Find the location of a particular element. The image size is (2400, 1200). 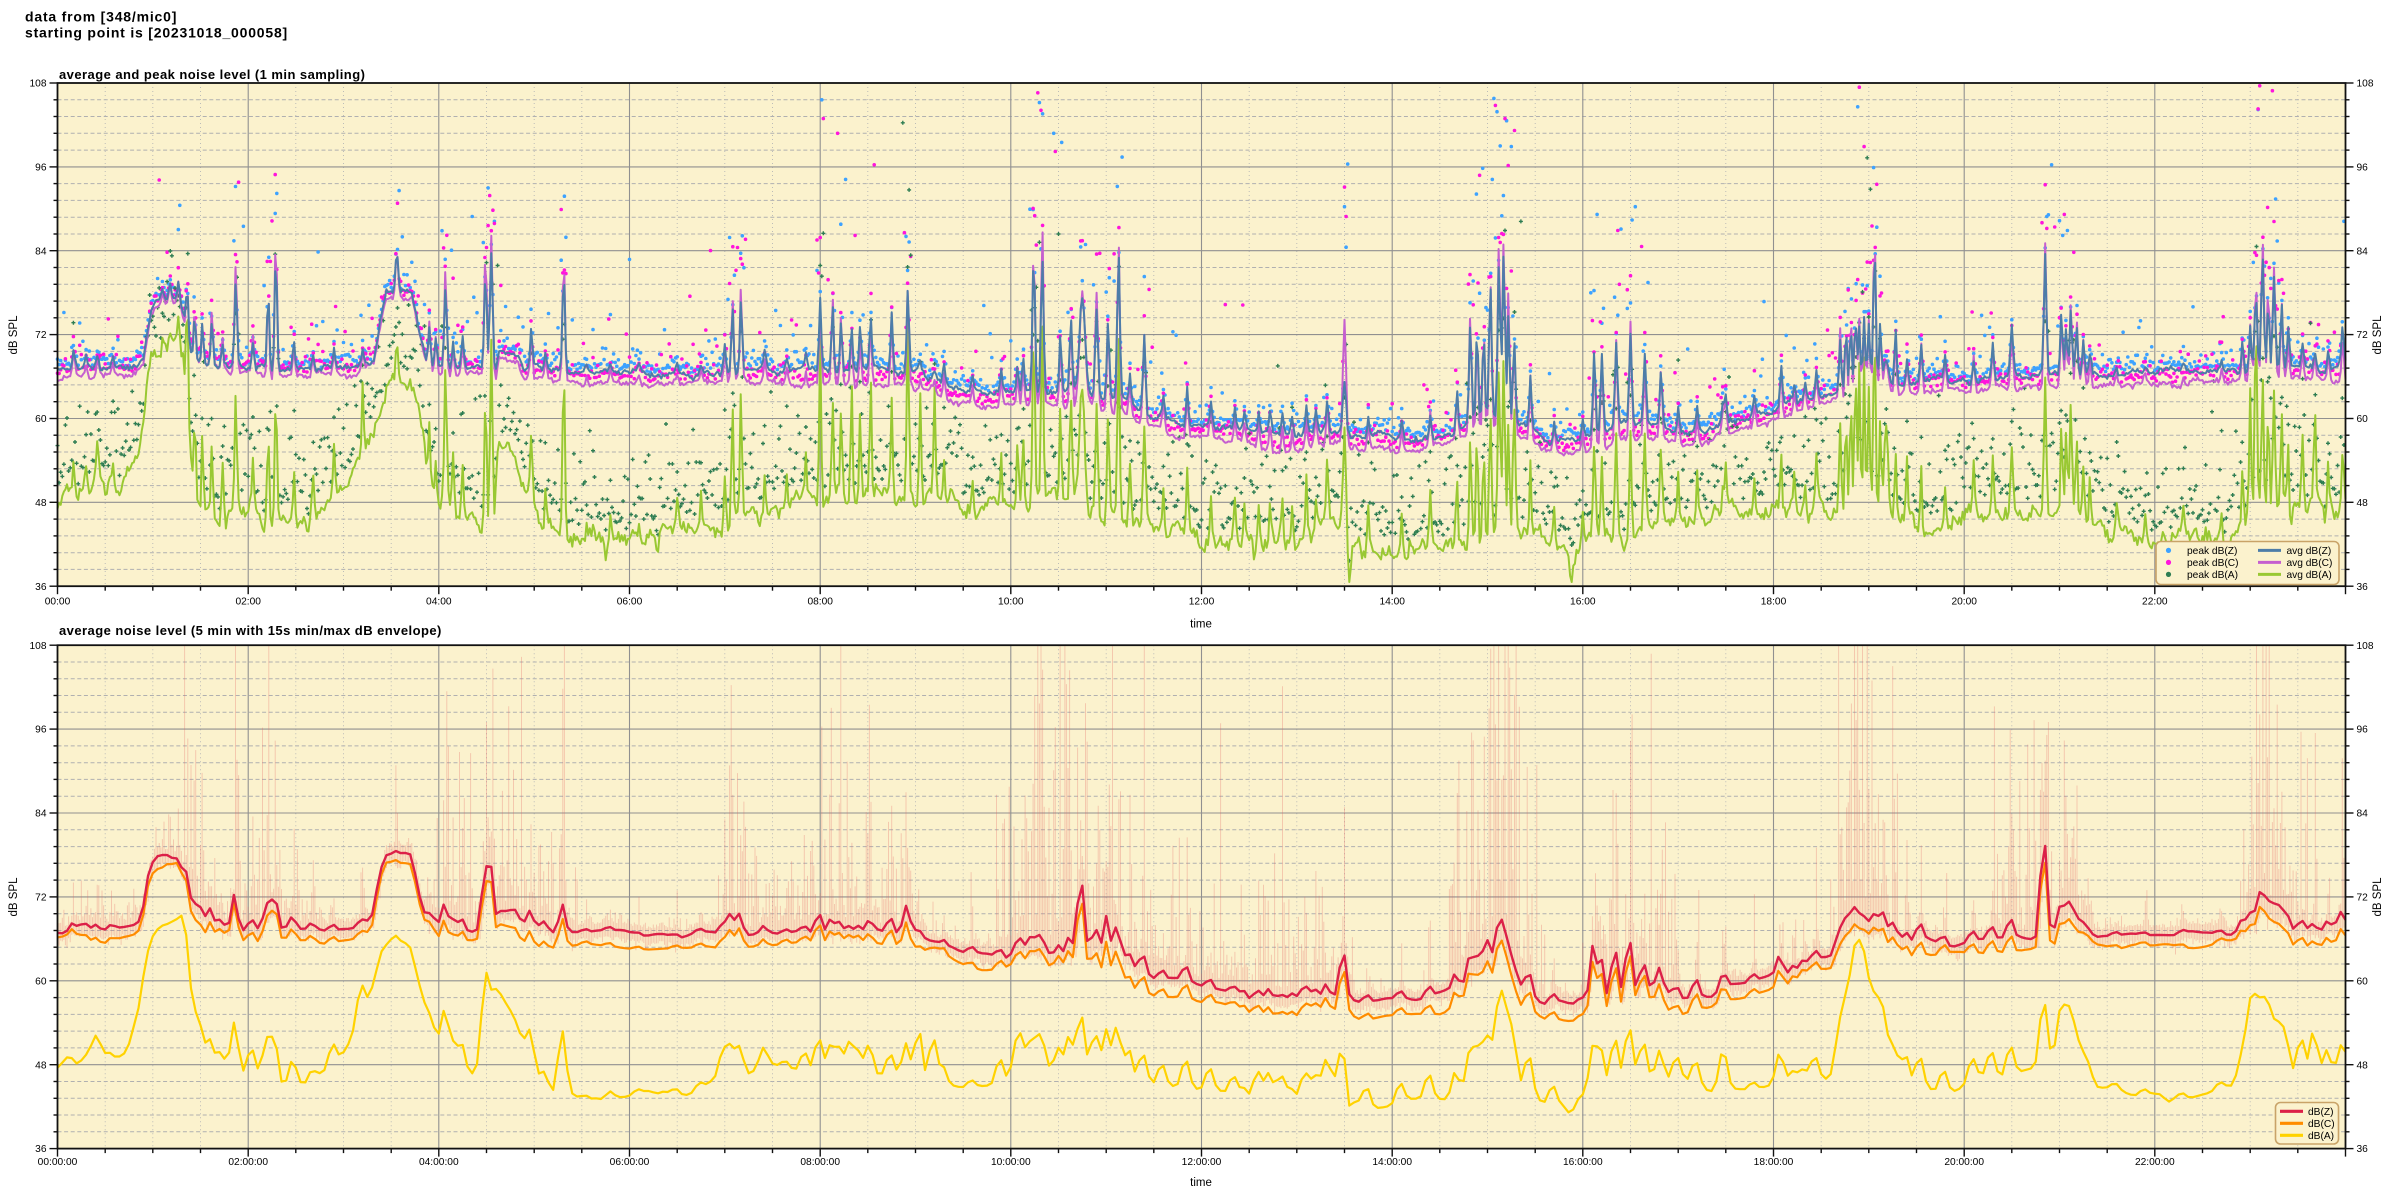

svg-text: 10:00:00 is located at coordinates (1011, 1162).